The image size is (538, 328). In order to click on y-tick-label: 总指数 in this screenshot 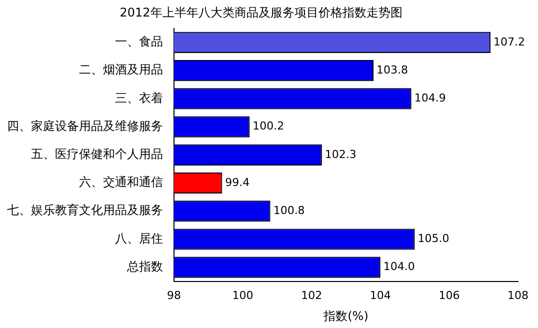, I will do `click(144, 266)`.